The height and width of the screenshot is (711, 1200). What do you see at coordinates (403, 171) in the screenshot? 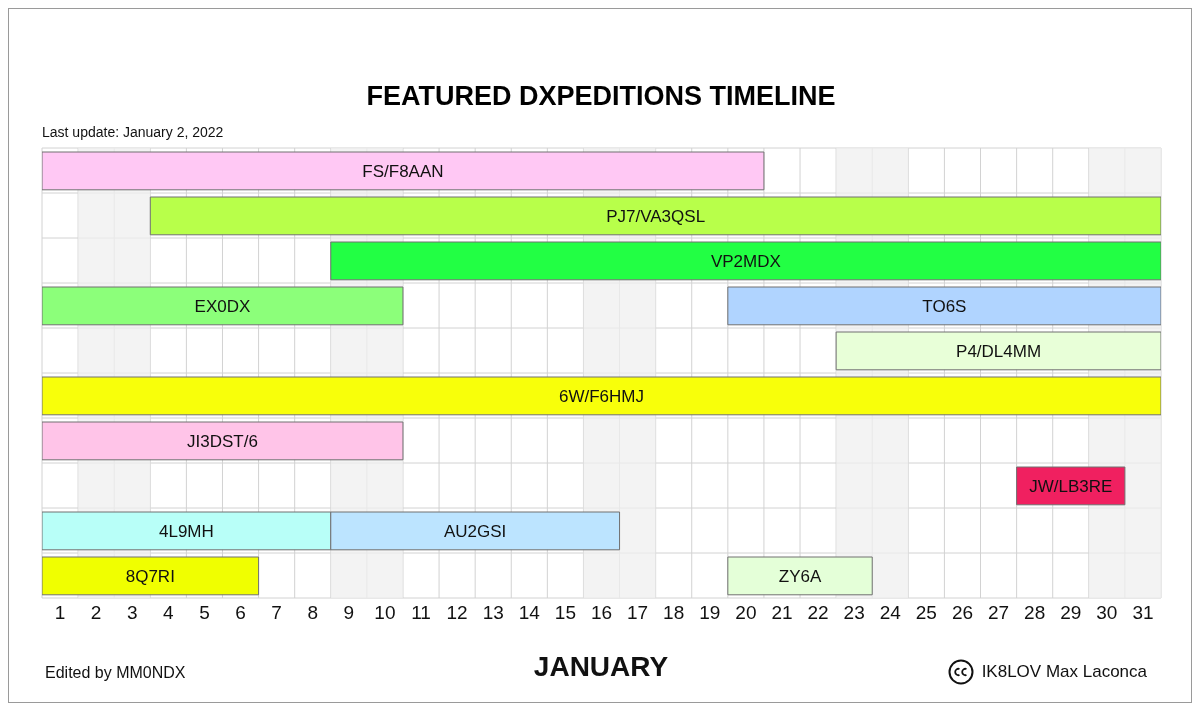
I see `series-label: FS/F8AAN` at bounding box center [403, 171].